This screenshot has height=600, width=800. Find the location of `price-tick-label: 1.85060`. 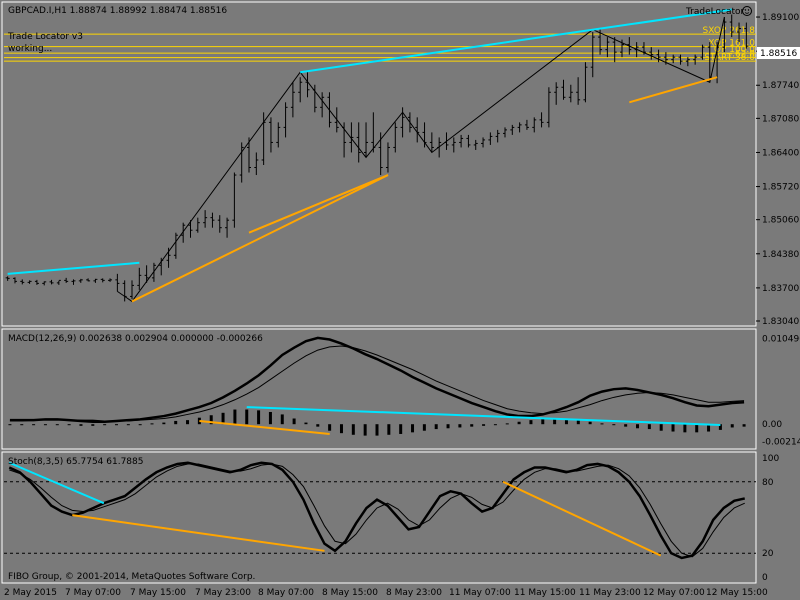

price-tick-label: 1.85060 is located at coordinates (780, 221).